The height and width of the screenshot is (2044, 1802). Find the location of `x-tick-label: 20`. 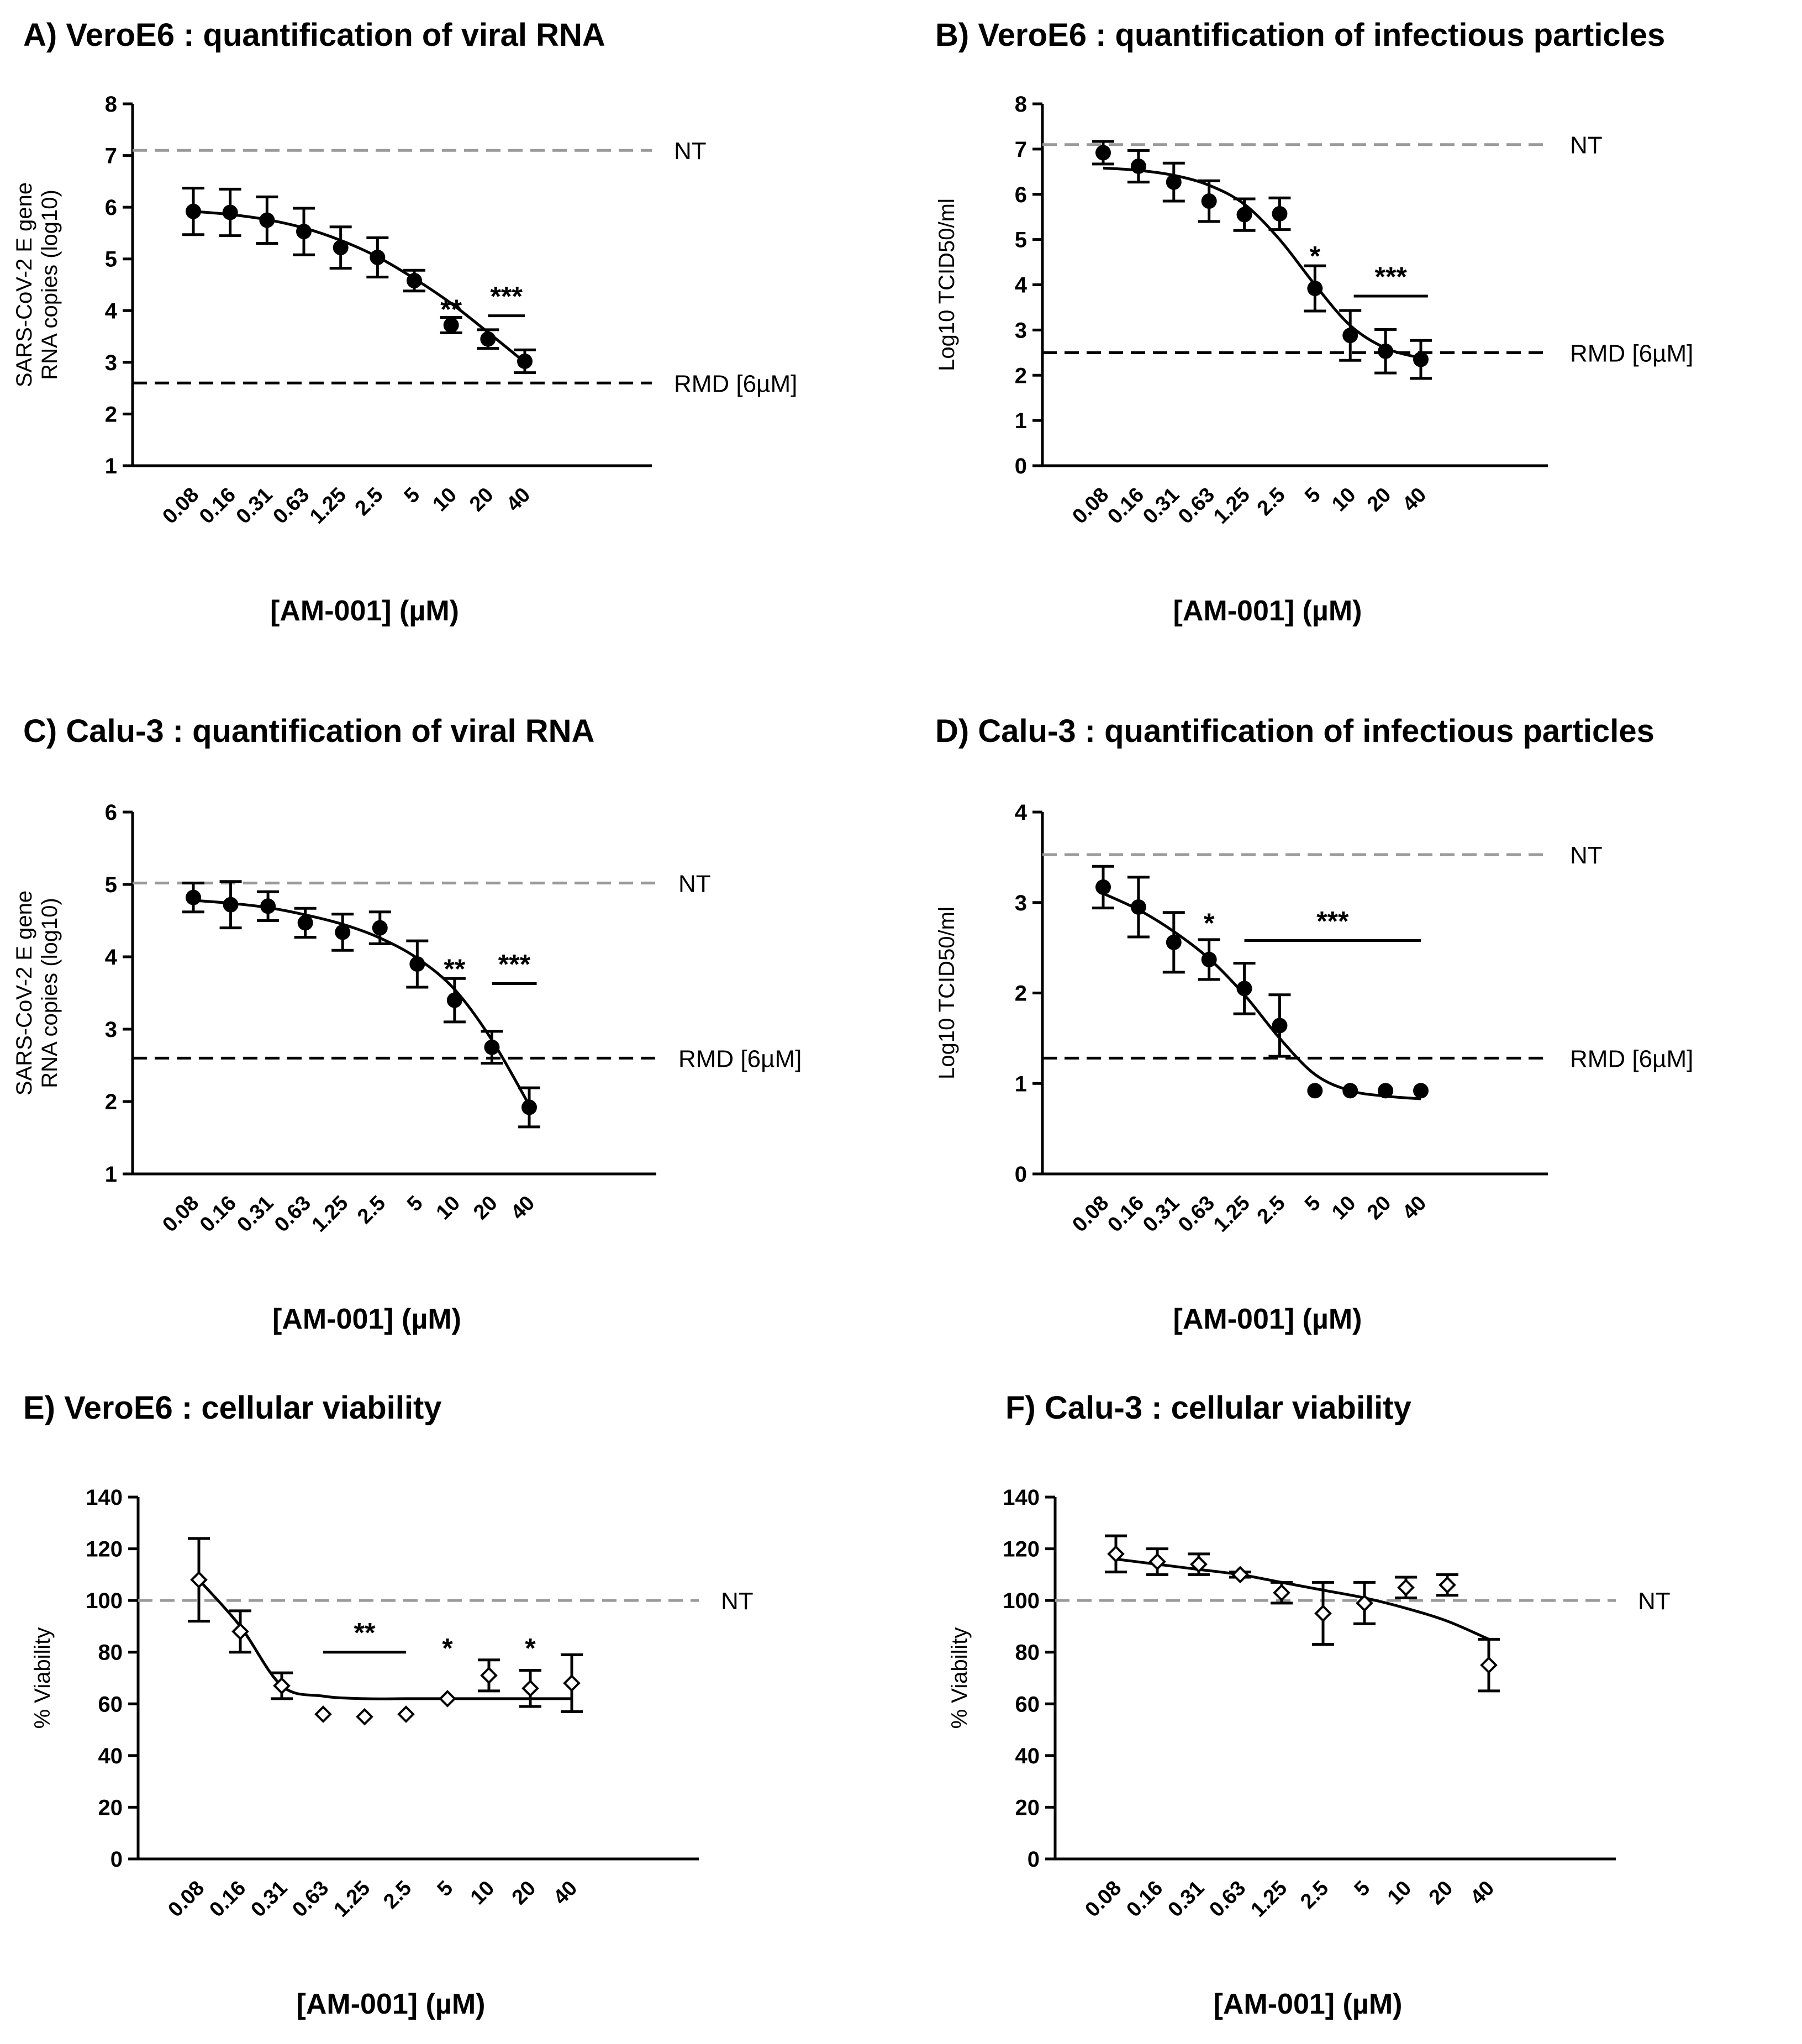

x-tick-label: 20 is located at coordinates (1441, 1893).